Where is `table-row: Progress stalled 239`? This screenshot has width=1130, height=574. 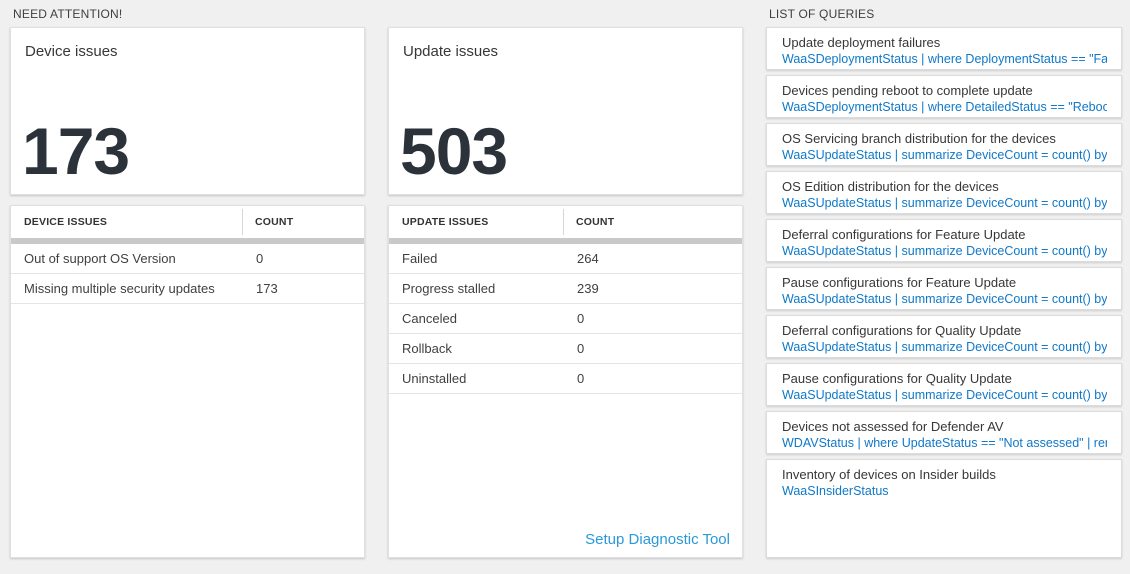
table-row: Progress stalled 239 is located at coordinates (565, 289).